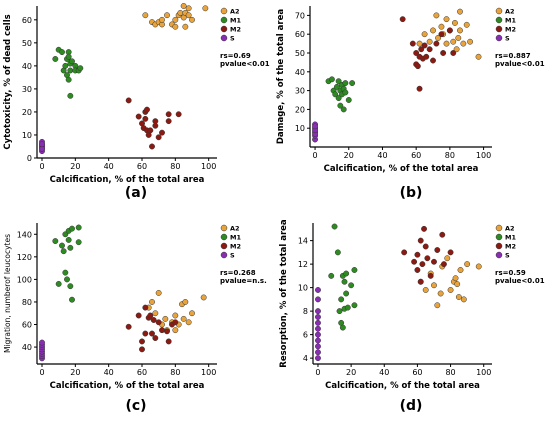 The width and height of the screenshot is (550, 424). I want to click on y-tick-label: 8, so click(305, 311).